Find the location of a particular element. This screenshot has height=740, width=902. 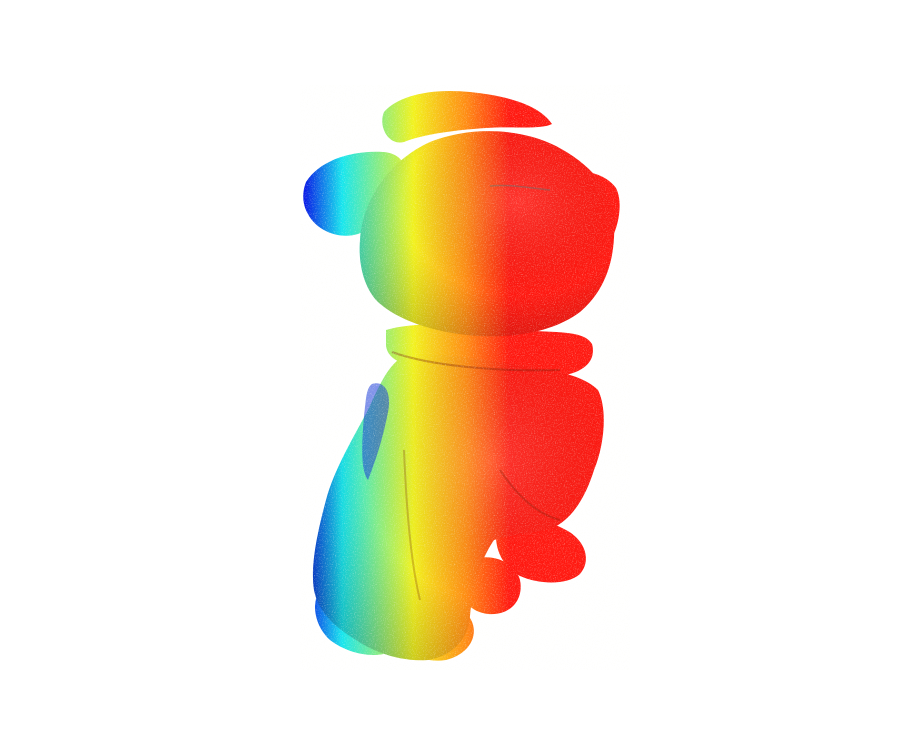

head-crease is located at coordinates (520, 187).